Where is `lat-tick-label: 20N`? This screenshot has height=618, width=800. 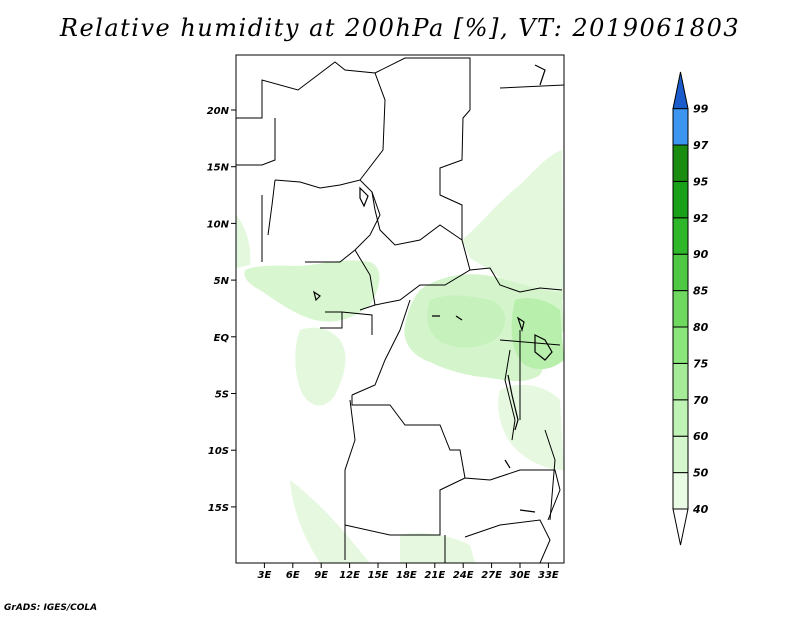
lat-tick-label: 20N is located at coordinates (218, 111).